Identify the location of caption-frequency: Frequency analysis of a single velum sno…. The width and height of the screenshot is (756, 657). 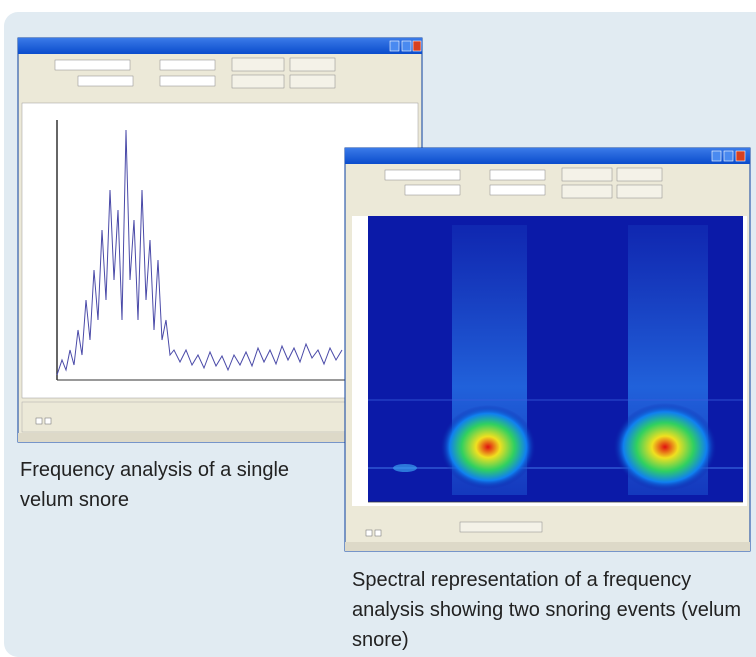
(155, 485).